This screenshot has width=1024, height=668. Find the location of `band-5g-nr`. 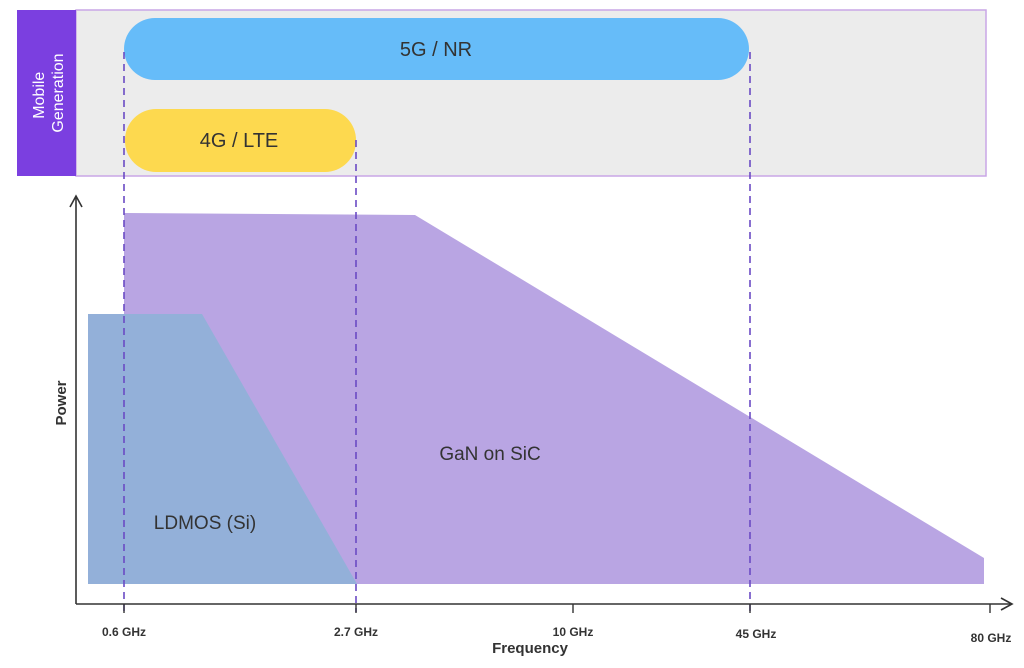

band-5g-nr is located at coordinates (436, 49).